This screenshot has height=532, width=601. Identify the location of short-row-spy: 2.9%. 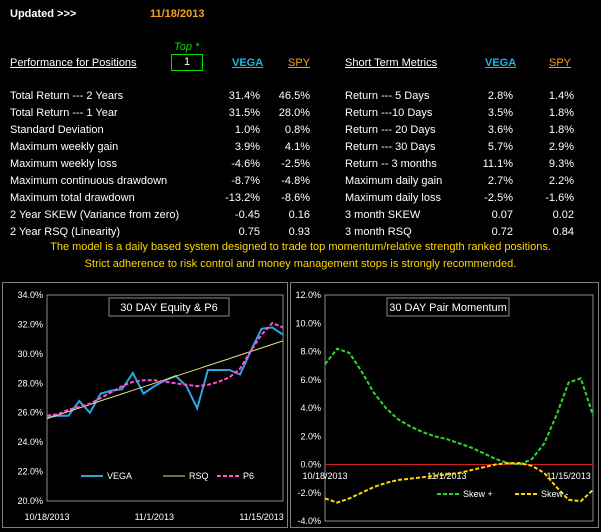
(561, 147).